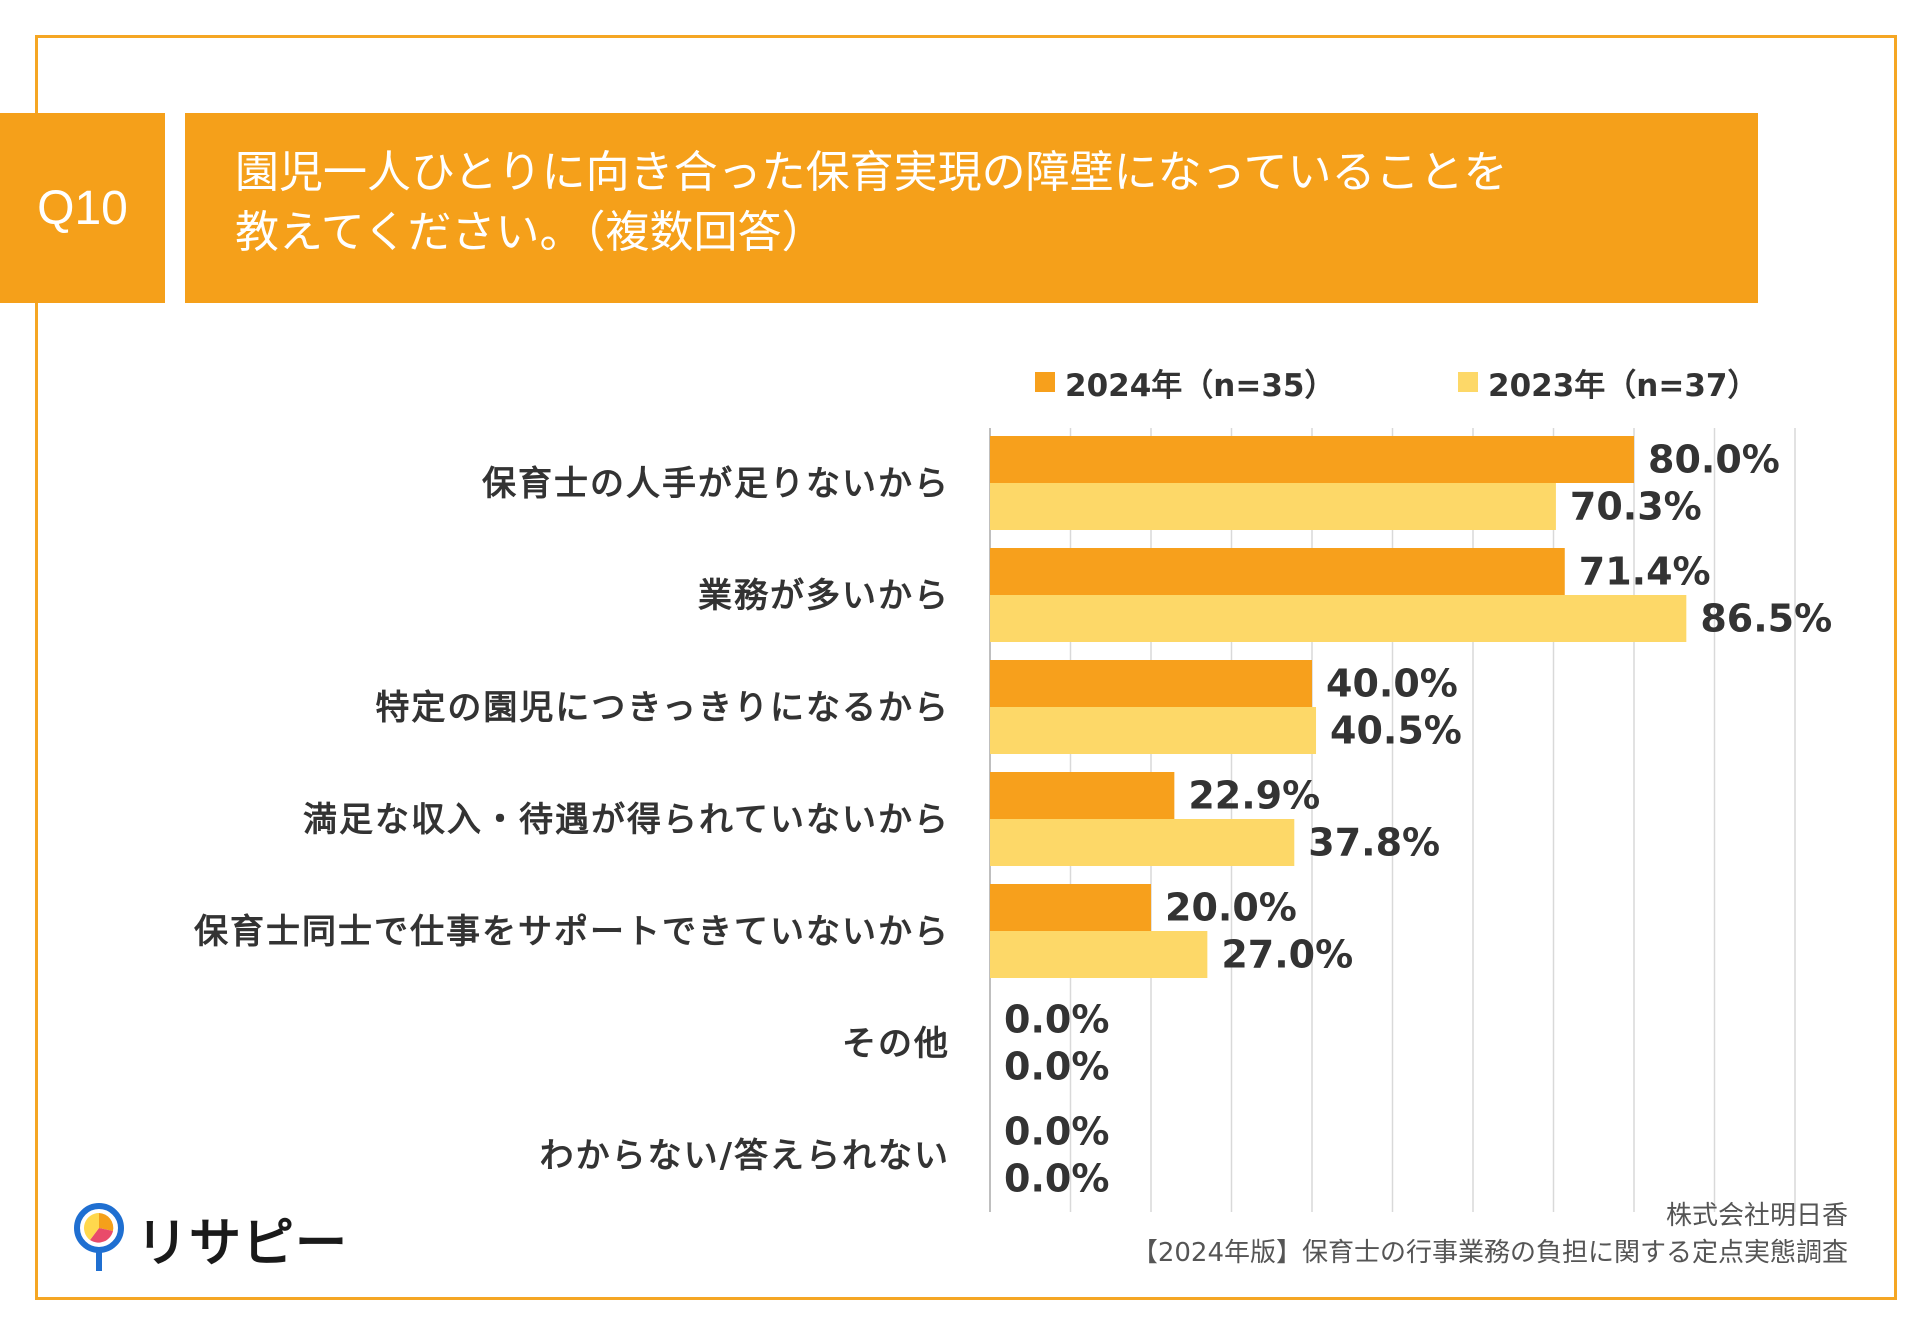 This screenshot has height=1329, width=1920. I want to click on category-label: 保育士の人手が足りないから, so click(716, 484).